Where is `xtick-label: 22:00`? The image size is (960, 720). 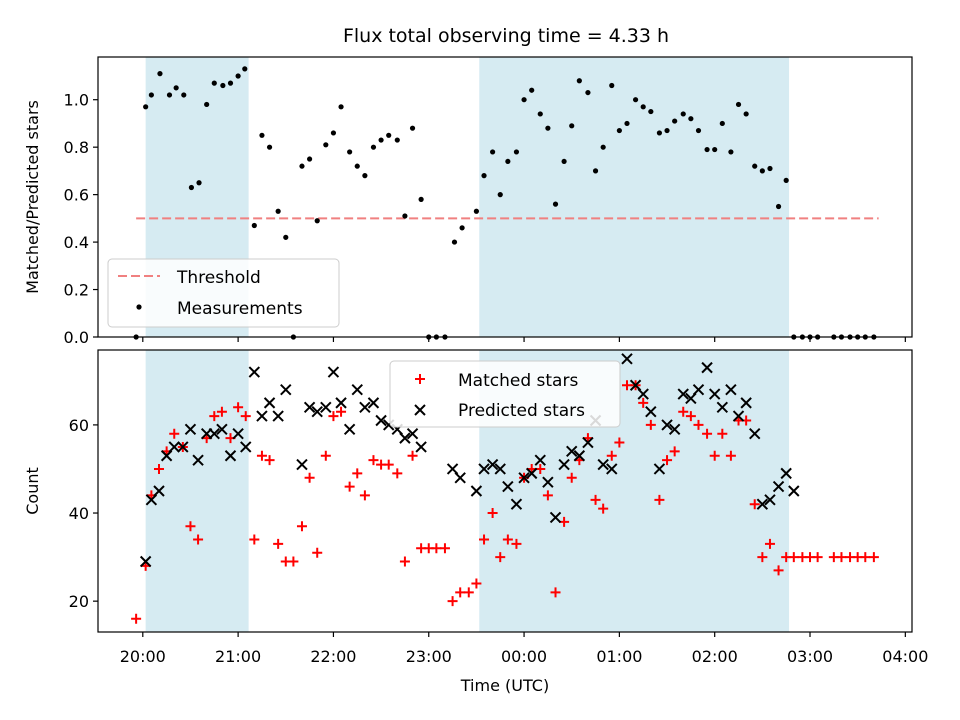
xtick-label: 22:00 is located at coordinates (333, 656).